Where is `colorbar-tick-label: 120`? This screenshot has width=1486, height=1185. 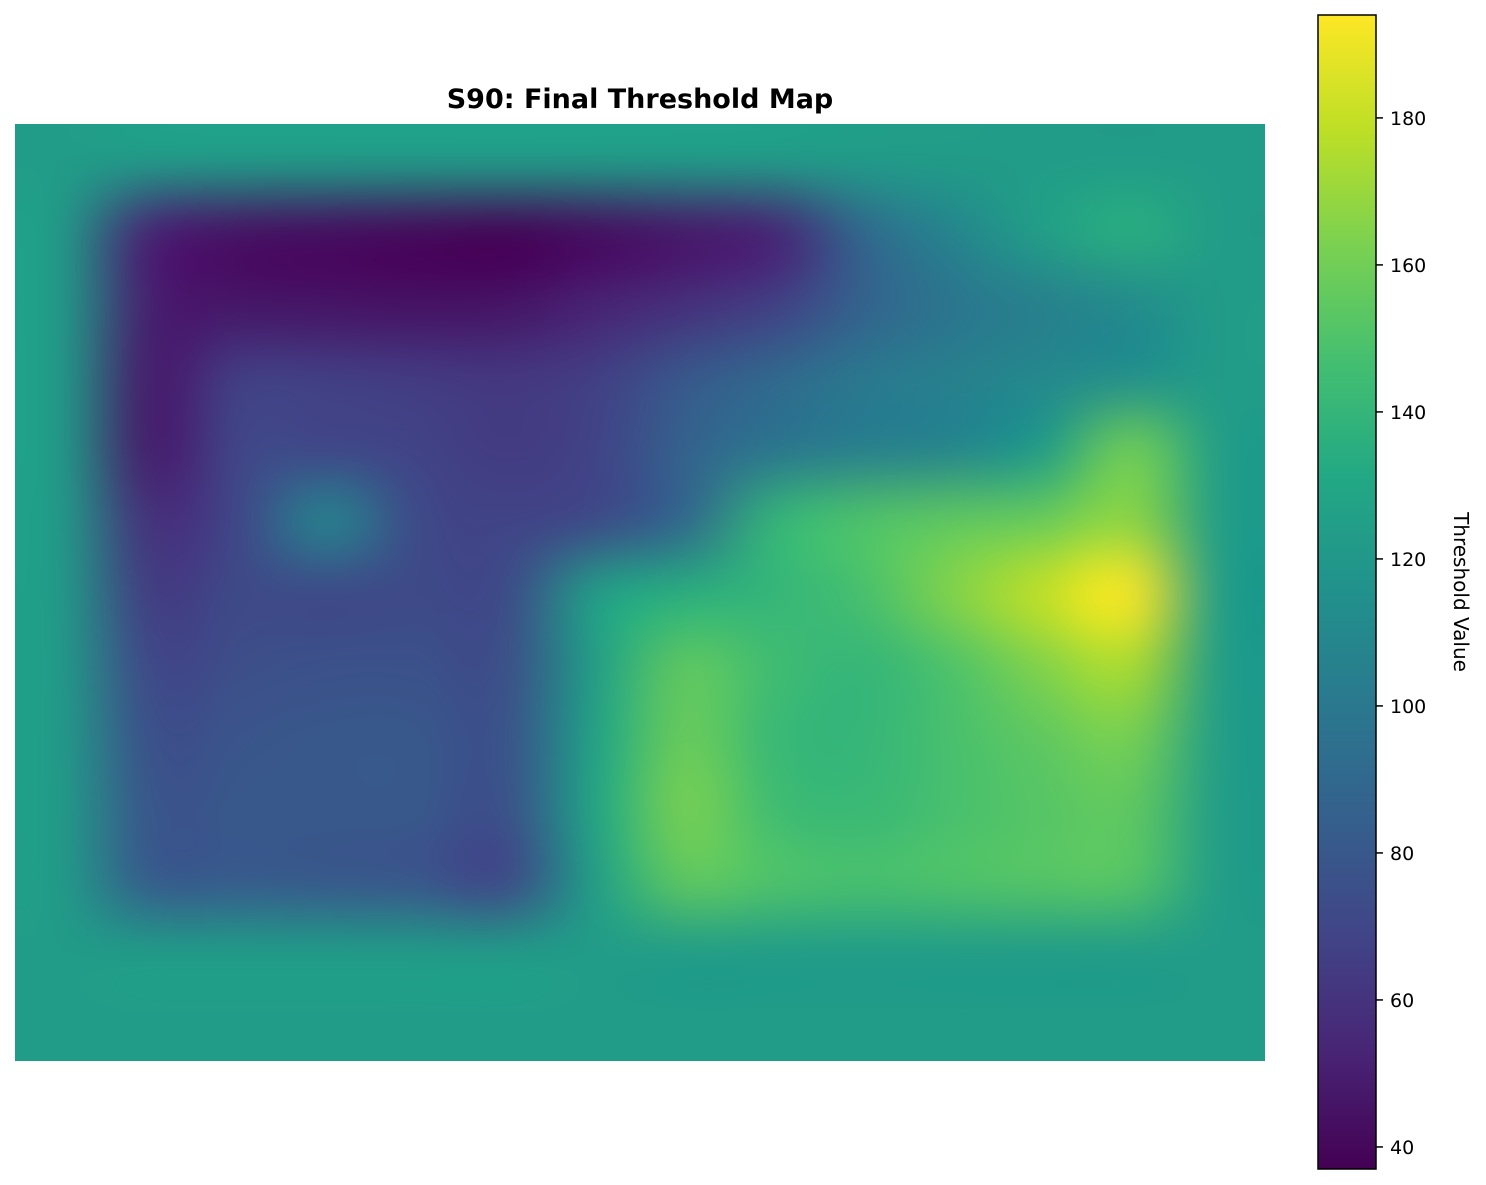
colorbar-tick-label: 120 is located at coordinates (1408, 560).